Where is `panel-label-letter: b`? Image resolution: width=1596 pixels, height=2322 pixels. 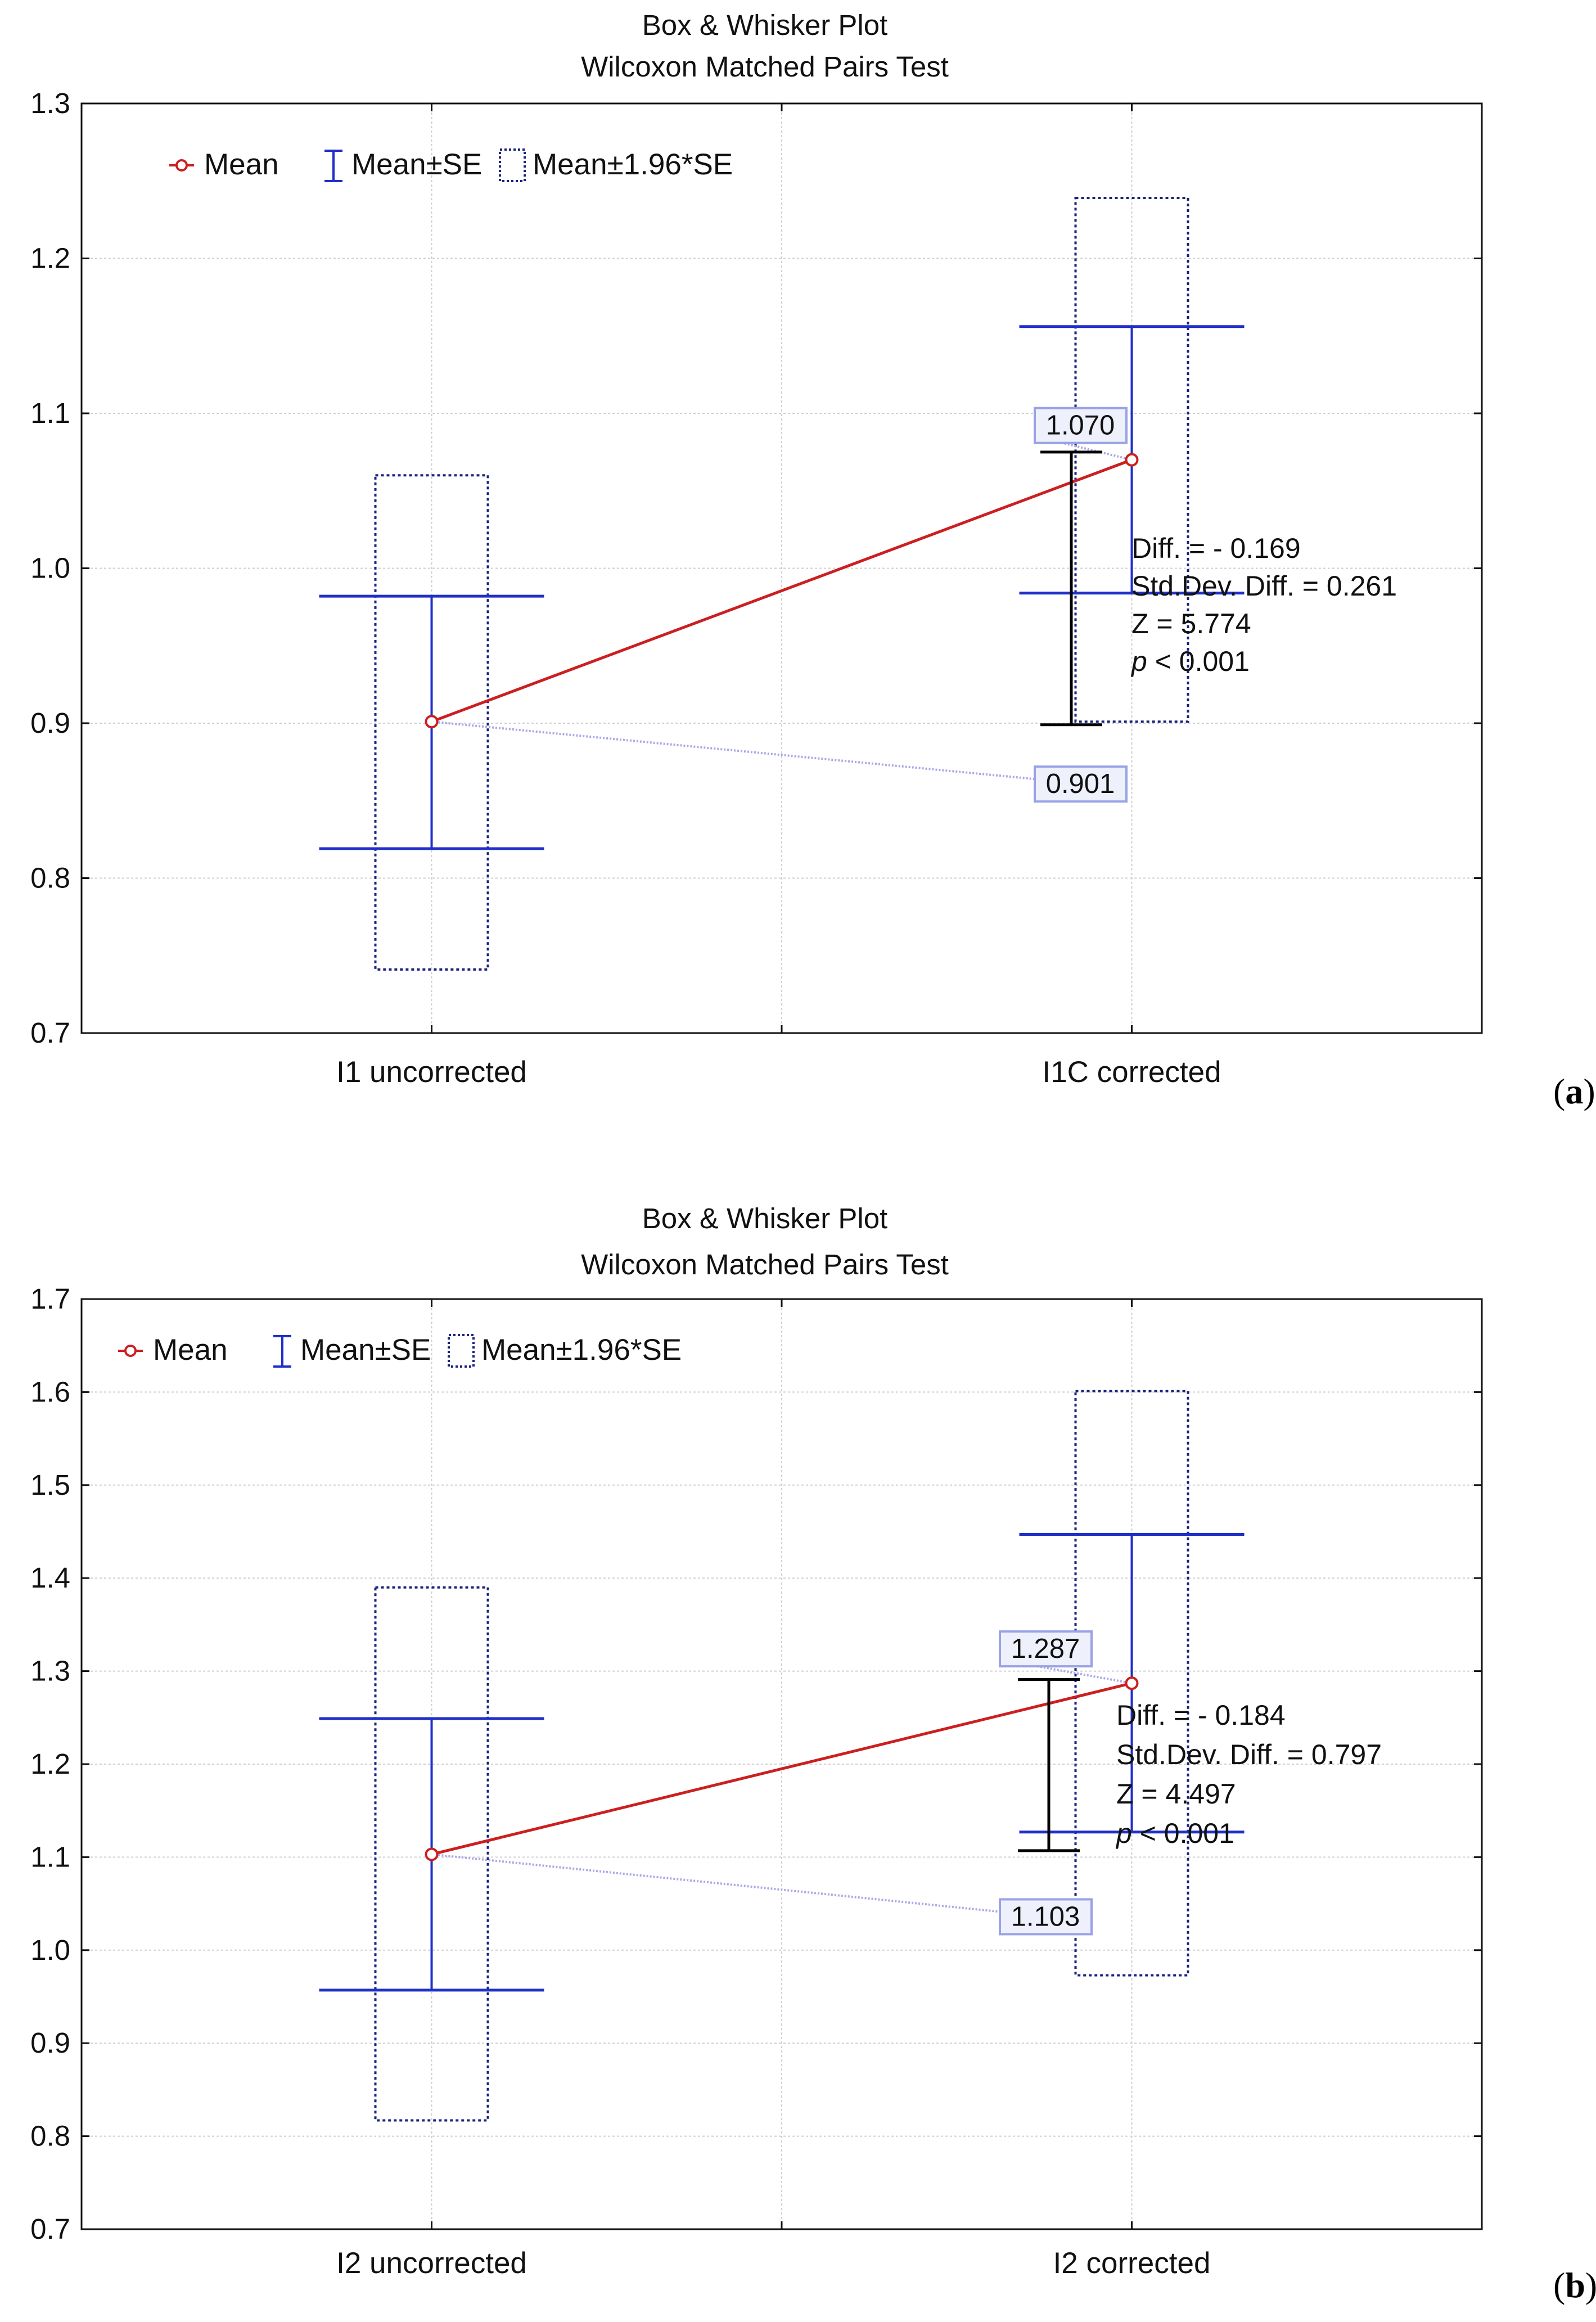 panel-label-letter: b is located at coordinates (1575, 2285).